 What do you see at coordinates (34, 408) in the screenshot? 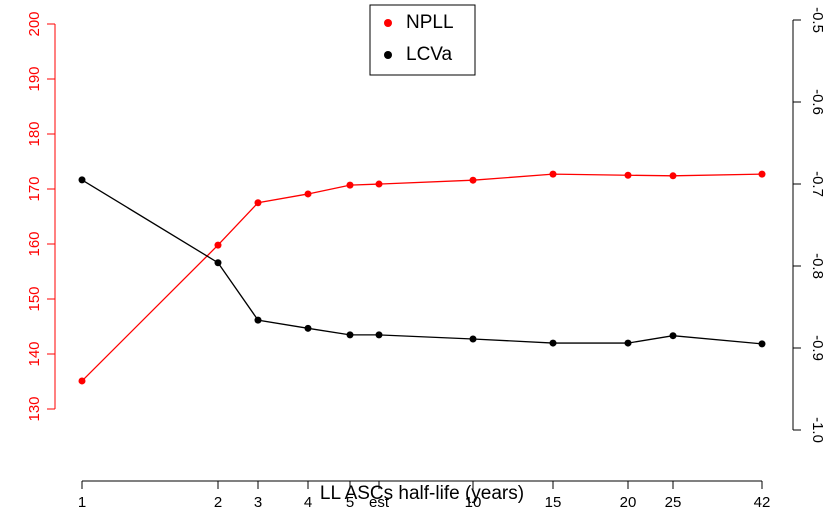
I see `y-tick-label: 130` at bounding box center [34, 408].